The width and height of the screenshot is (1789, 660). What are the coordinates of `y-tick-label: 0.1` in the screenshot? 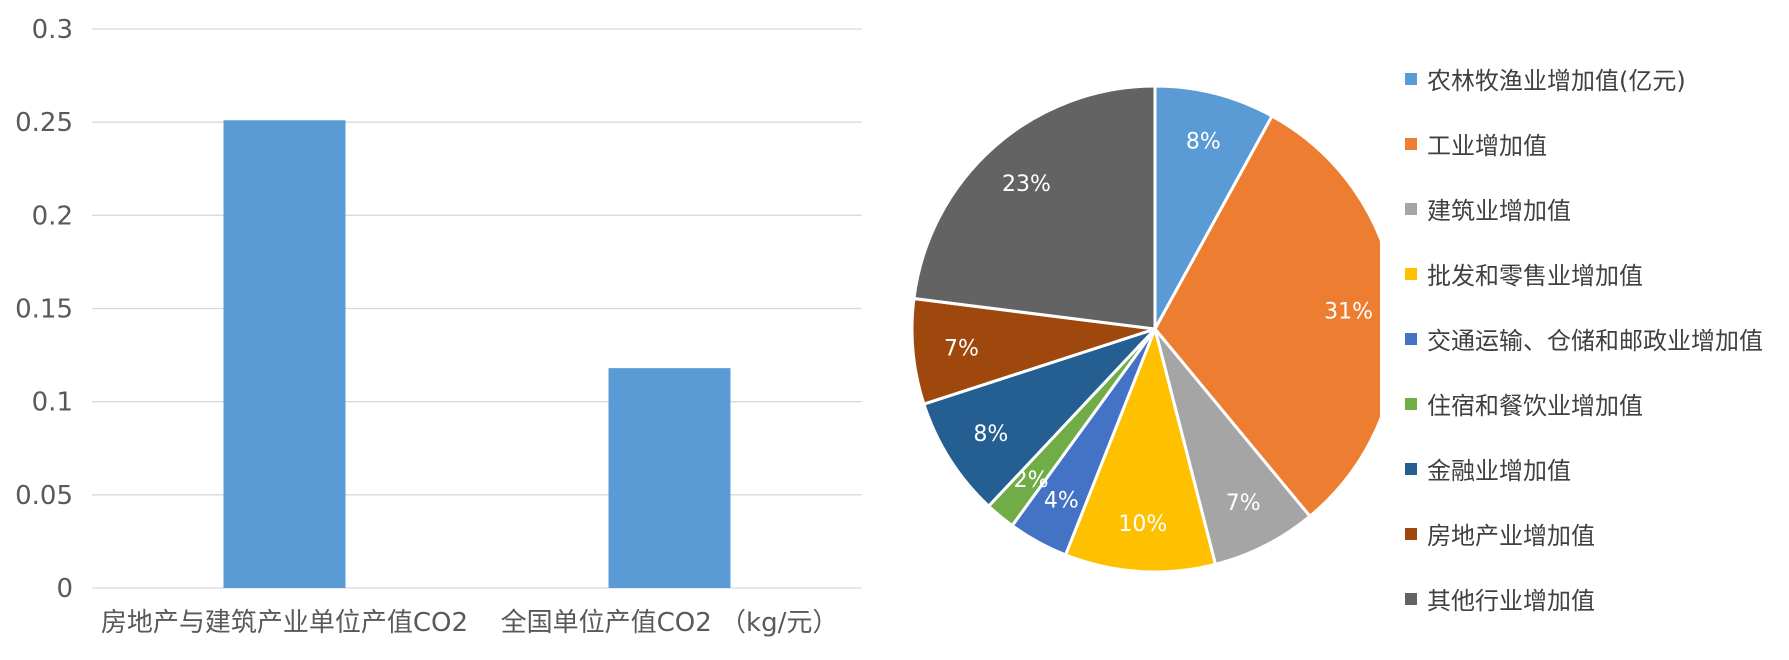 It's located at (52, 403).